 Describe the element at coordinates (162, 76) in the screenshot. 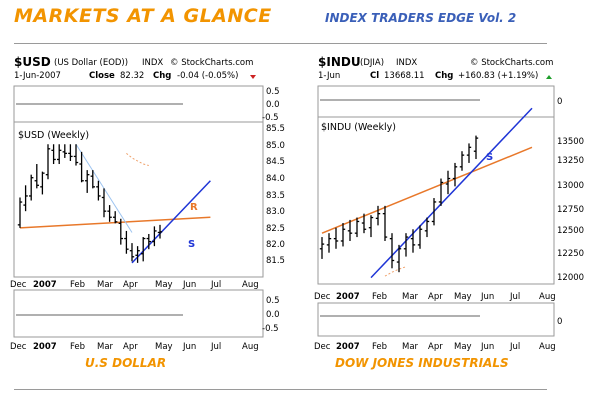

I see `usd-chg-label: Chg` at that location.